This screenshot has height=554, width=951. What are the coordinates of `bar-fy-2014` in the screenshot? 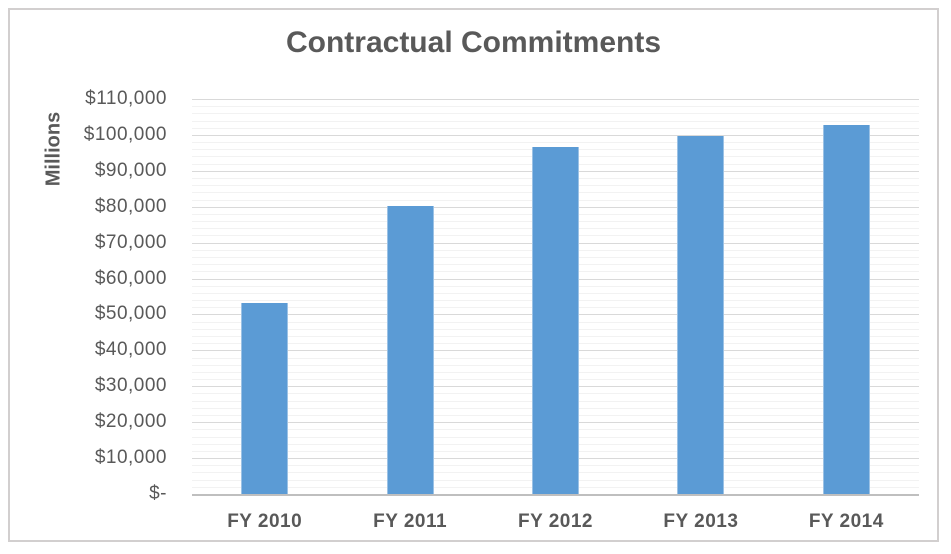 It's located at (846, 309).